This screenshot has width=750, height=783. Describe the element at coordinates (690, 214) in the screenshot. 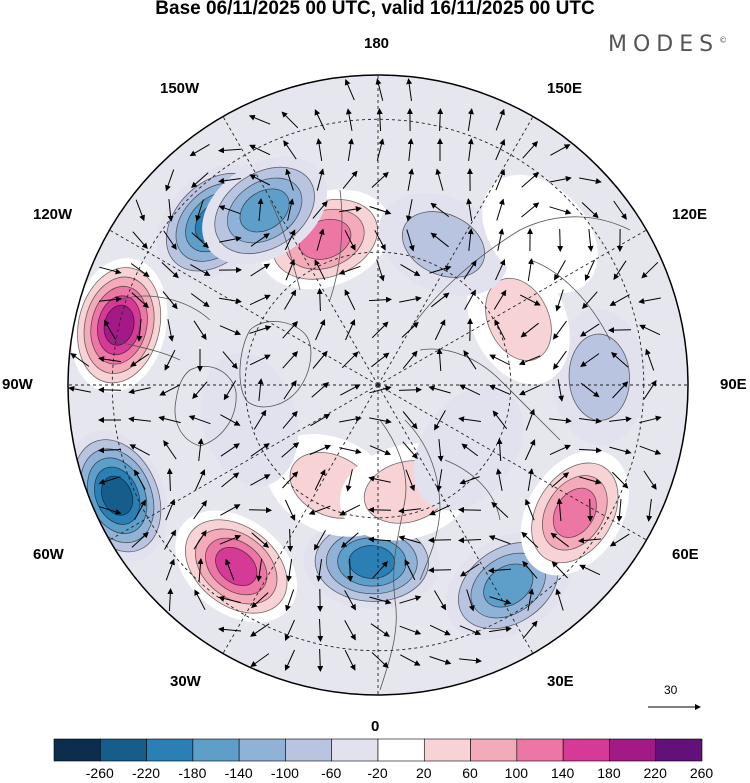

I see `lon-label-120e: 120E` at that location.